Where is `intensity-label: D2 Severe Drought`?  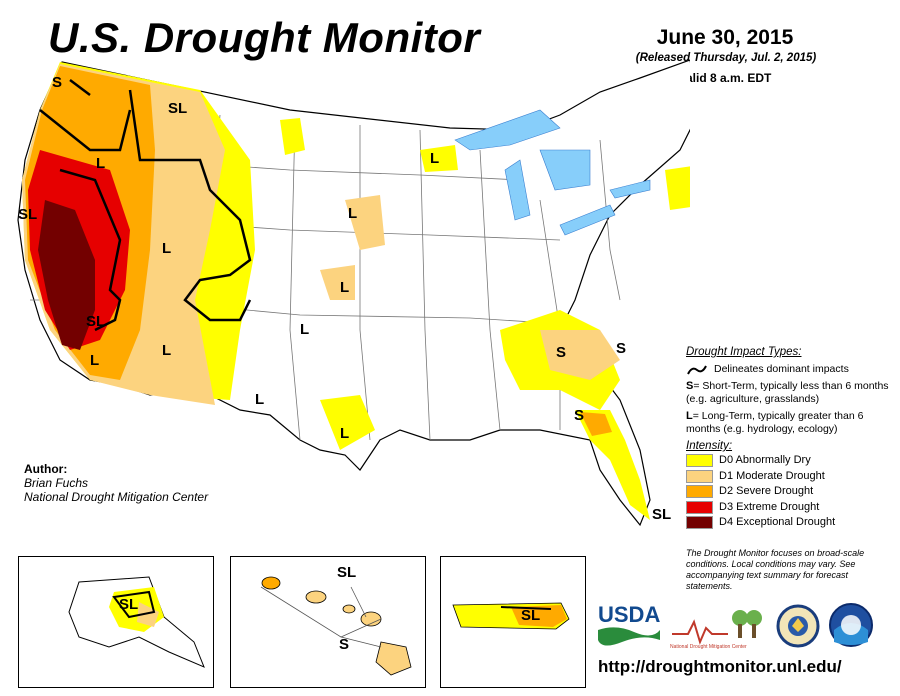
intensity-label: D2 Severe Drought is located at coordinates (766, 491).